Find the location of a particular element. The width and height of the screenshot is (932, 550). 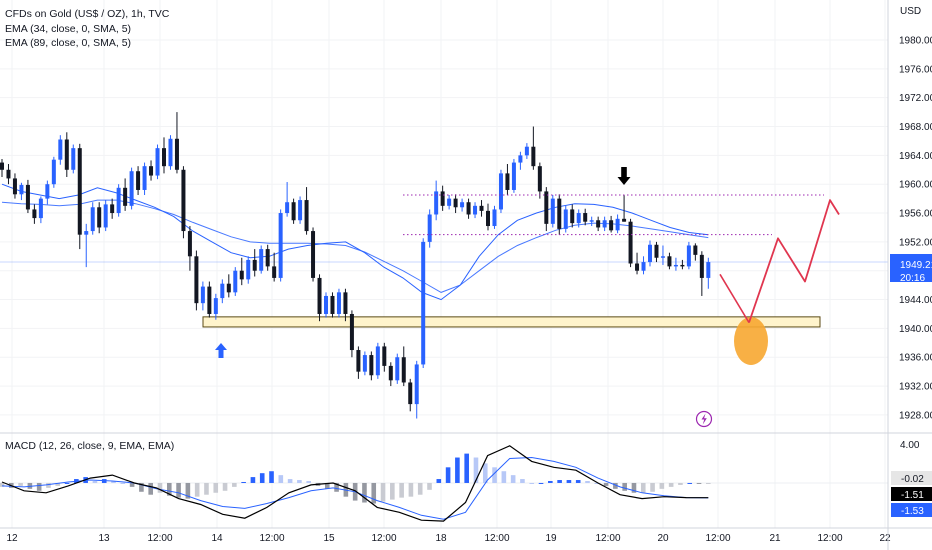

ema-34-label: EMA (34, close, 0, SMA, 5) is located at coordinates (68, 28).